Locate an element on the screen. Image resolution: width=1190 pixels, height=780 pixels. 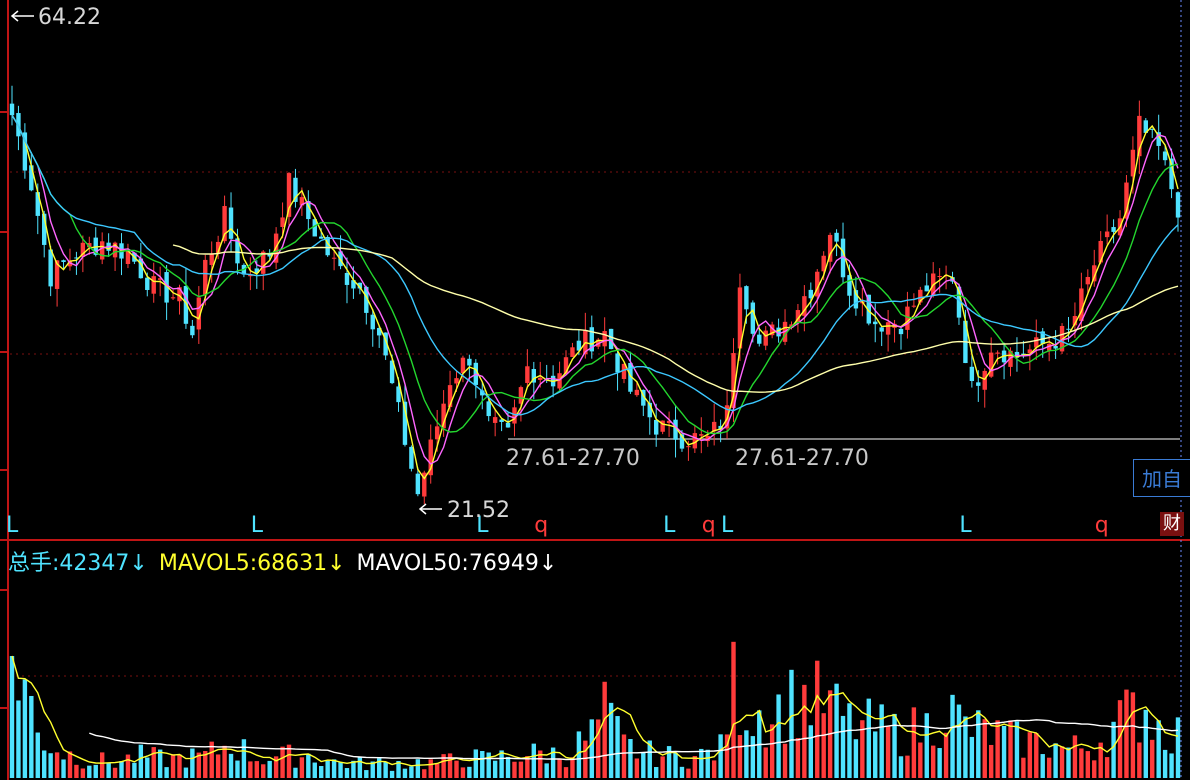
mavol50-label: MAVOL50: is located at coordinates (412, 563).